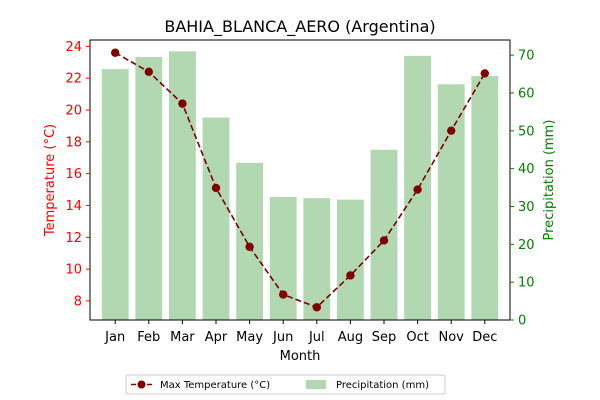 Image resolution: width=600 pixels, height=400 pixels. Describe the element at coordinates (300, 356) in the screenshot. I see `x-axis-label: Month` at that location.